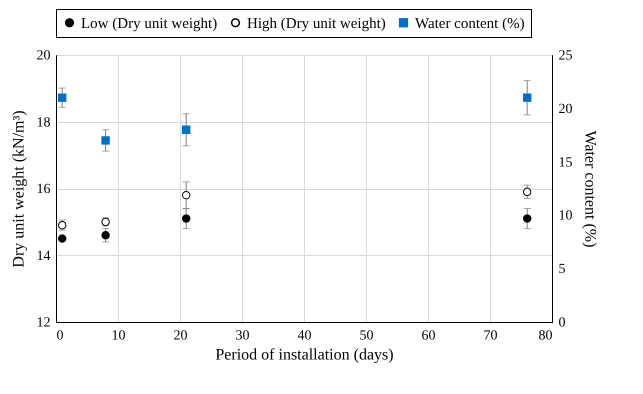  I want to click on legend-label: Water content (%), so click(470, 24).